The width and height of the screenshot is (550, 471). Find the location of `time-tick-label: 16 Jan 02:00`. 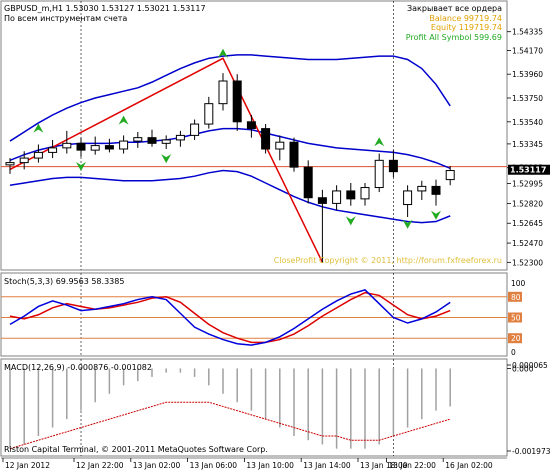

time-tick-label: 16 Jan 02:00 is located at coordinates (469, 465).